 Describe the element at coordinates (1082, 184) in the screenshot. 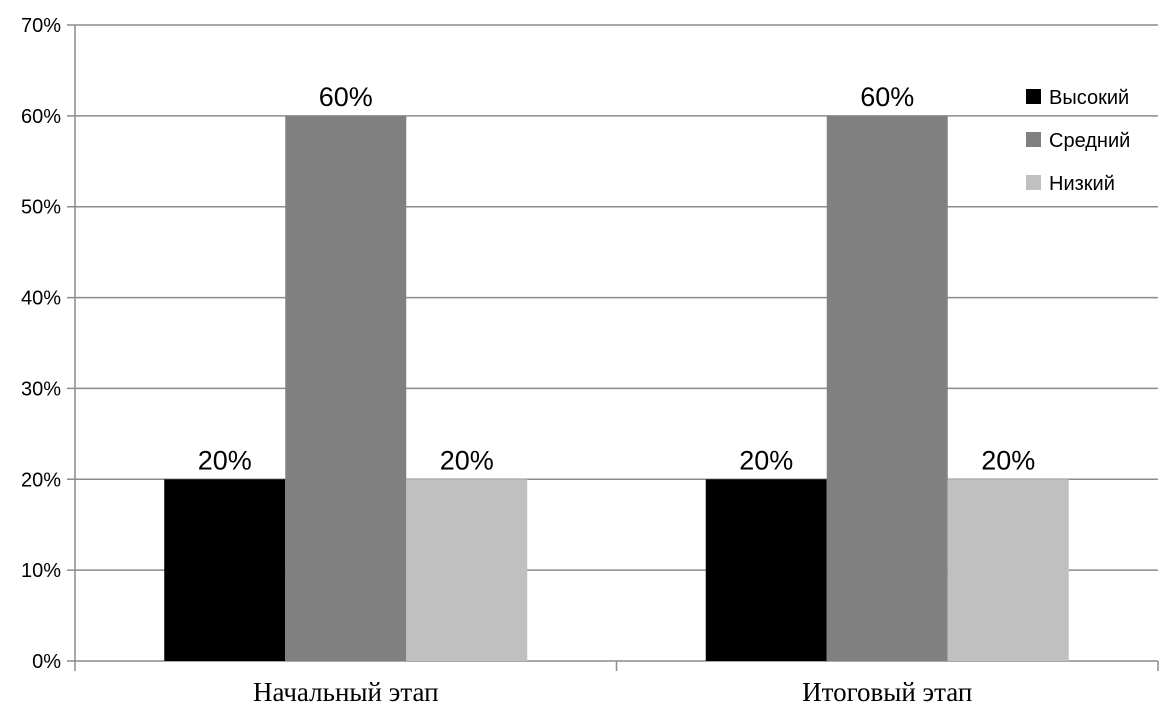

I see `legend-label: Низкий` at that location.